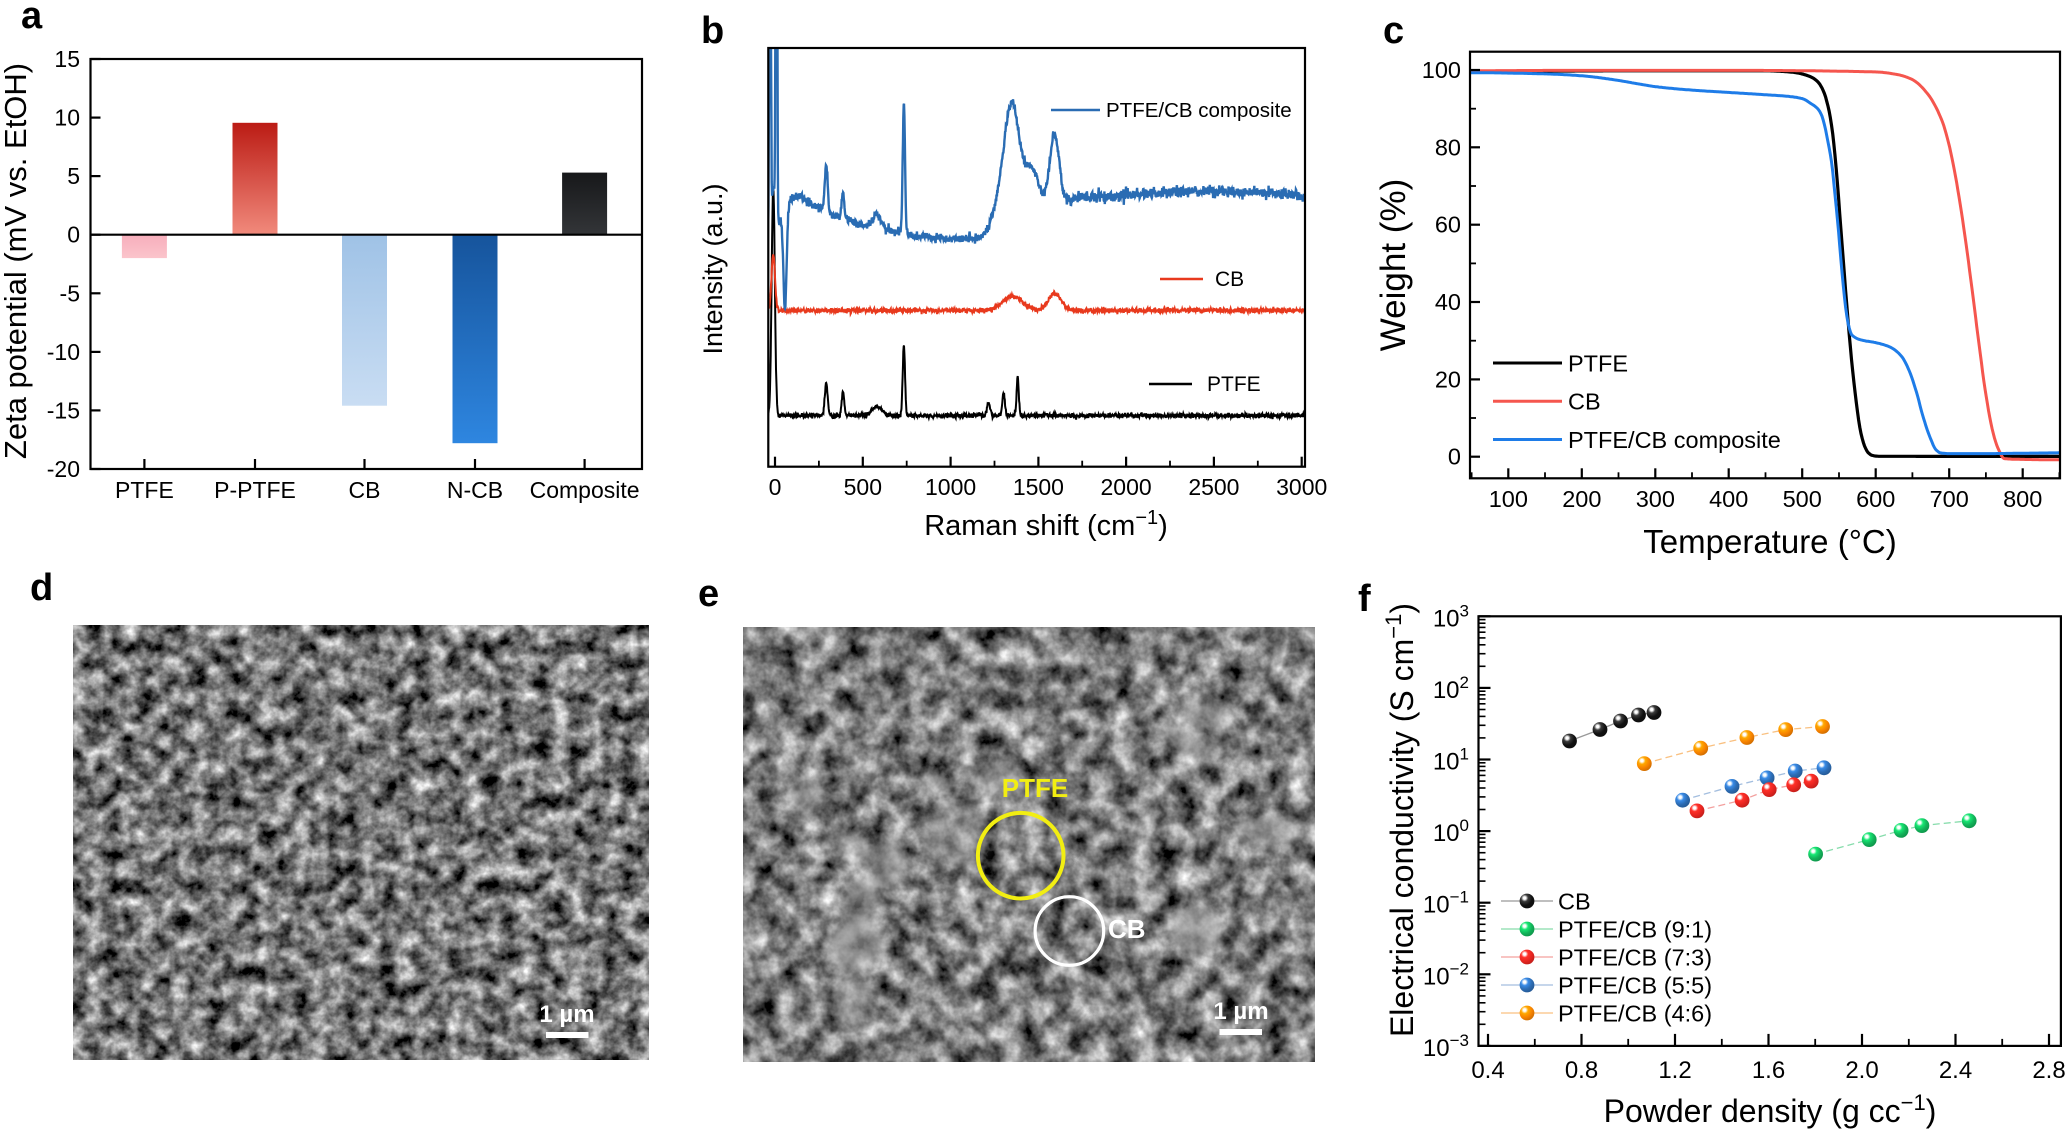 The width and height of the screenshot is (2070, 1130). I want to click on svg-text: PTFE/CB (5:5), so click(1635, 986).